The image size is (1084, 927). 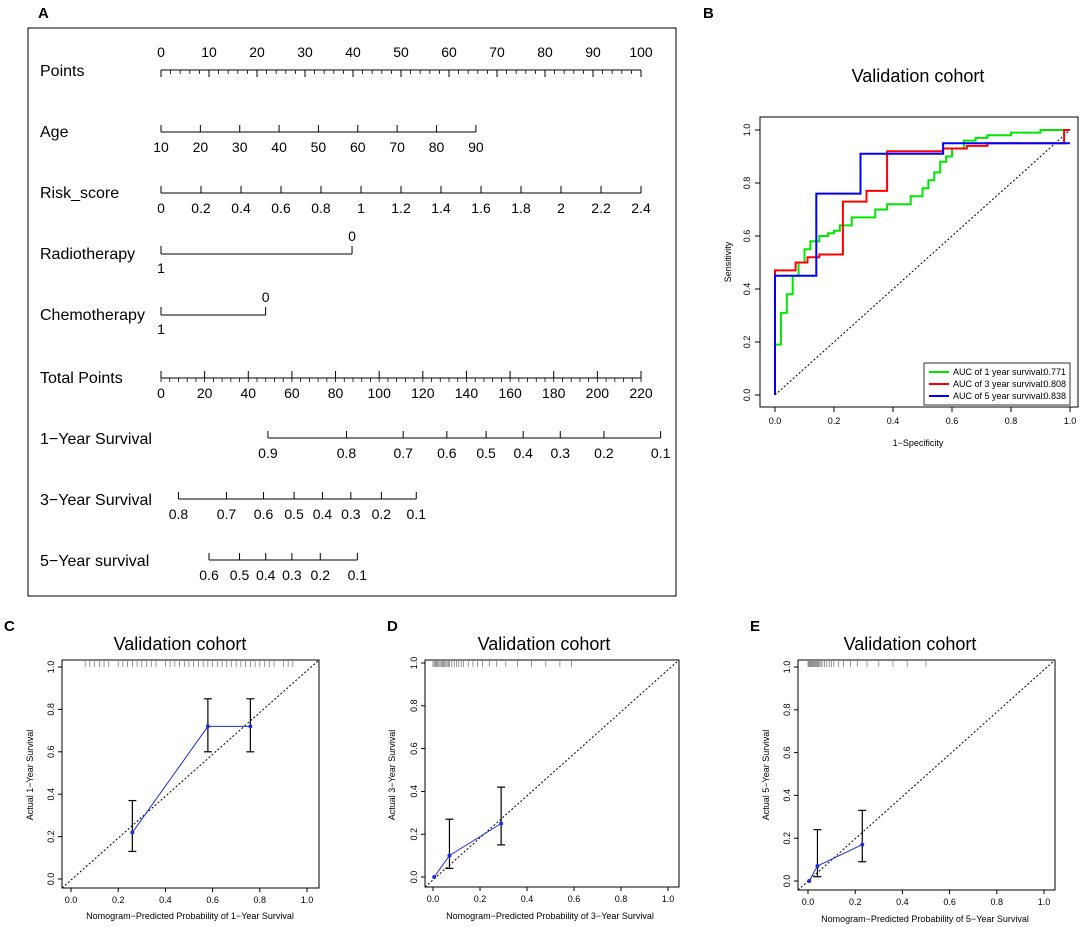 I want to click on calibration-1yr-title: Validation cohort, so click(x=180, y=644).